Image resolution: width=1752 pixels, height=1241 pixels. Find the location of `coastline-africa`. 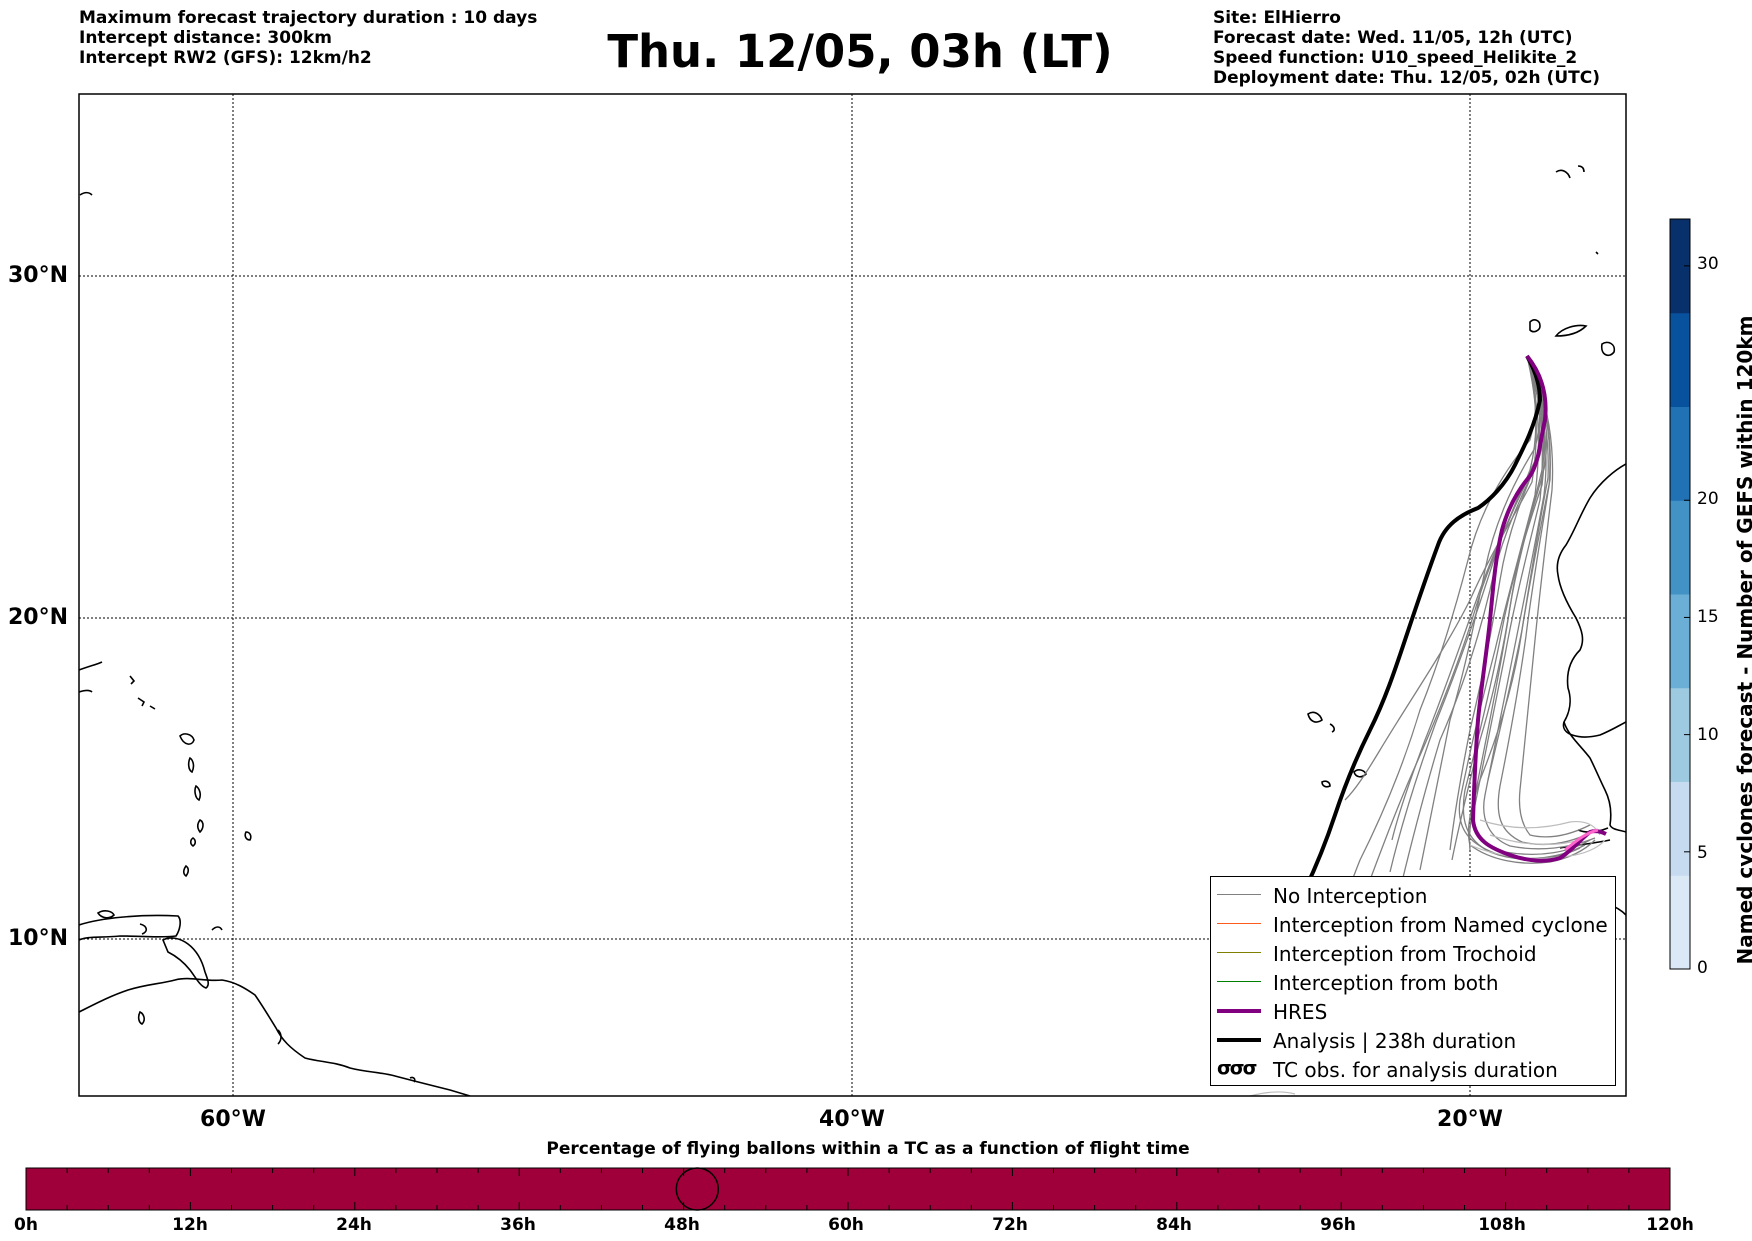

coastline-africa is located at coordinates (1466, 540).